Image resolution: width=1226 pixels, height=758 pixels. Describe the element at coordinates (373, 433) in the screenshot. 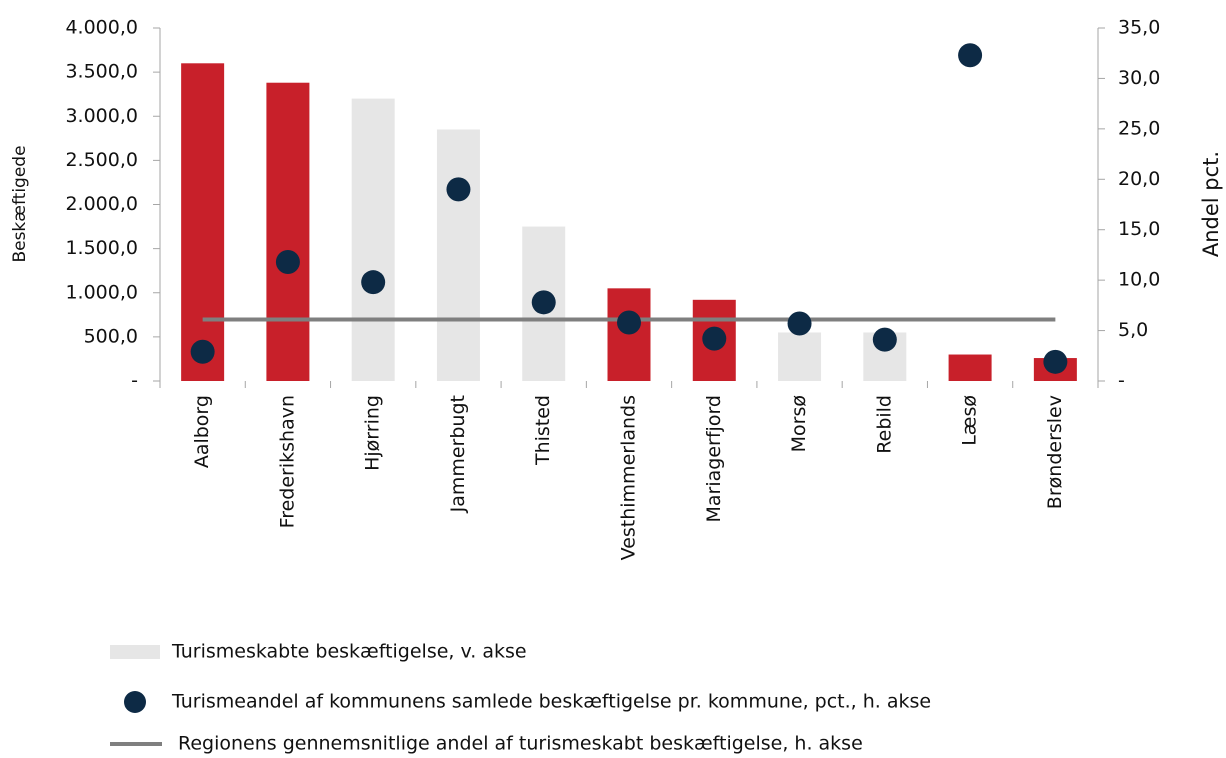

I see `x-tick-label: Hjørring` at that location.